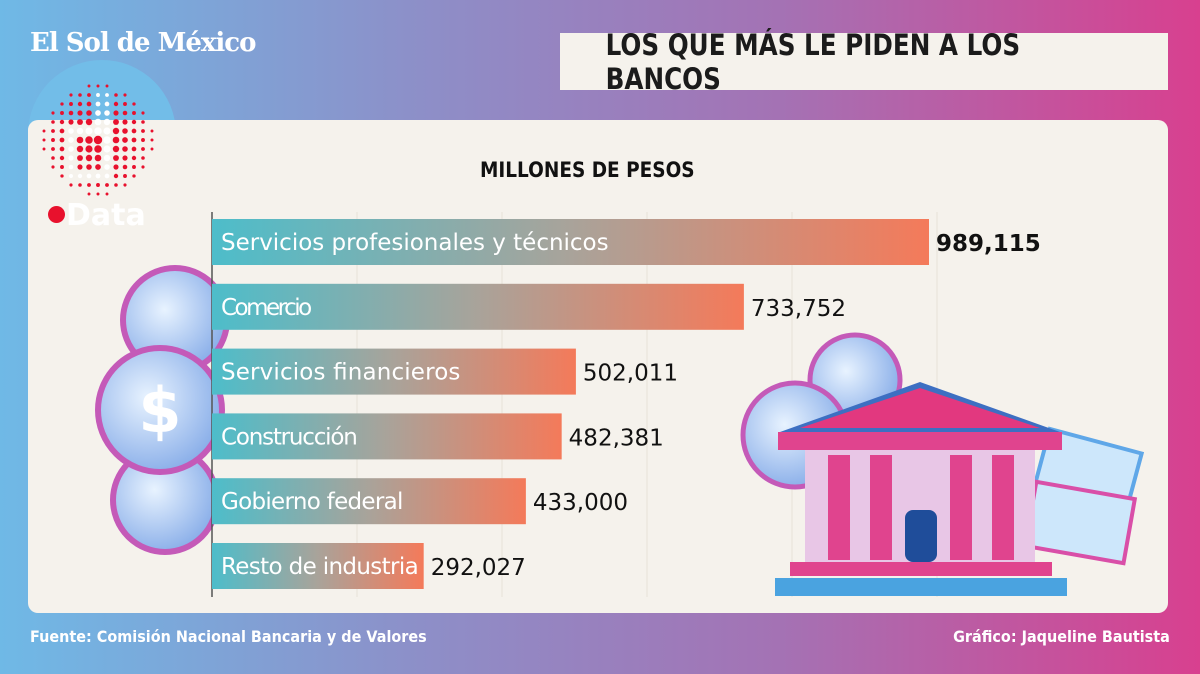 The image size is (1200, 674). What do you see at coordinates (340, 373) in the screenshot?
I see `category-label: Servicios financieros` at bounding box center [340, 373].